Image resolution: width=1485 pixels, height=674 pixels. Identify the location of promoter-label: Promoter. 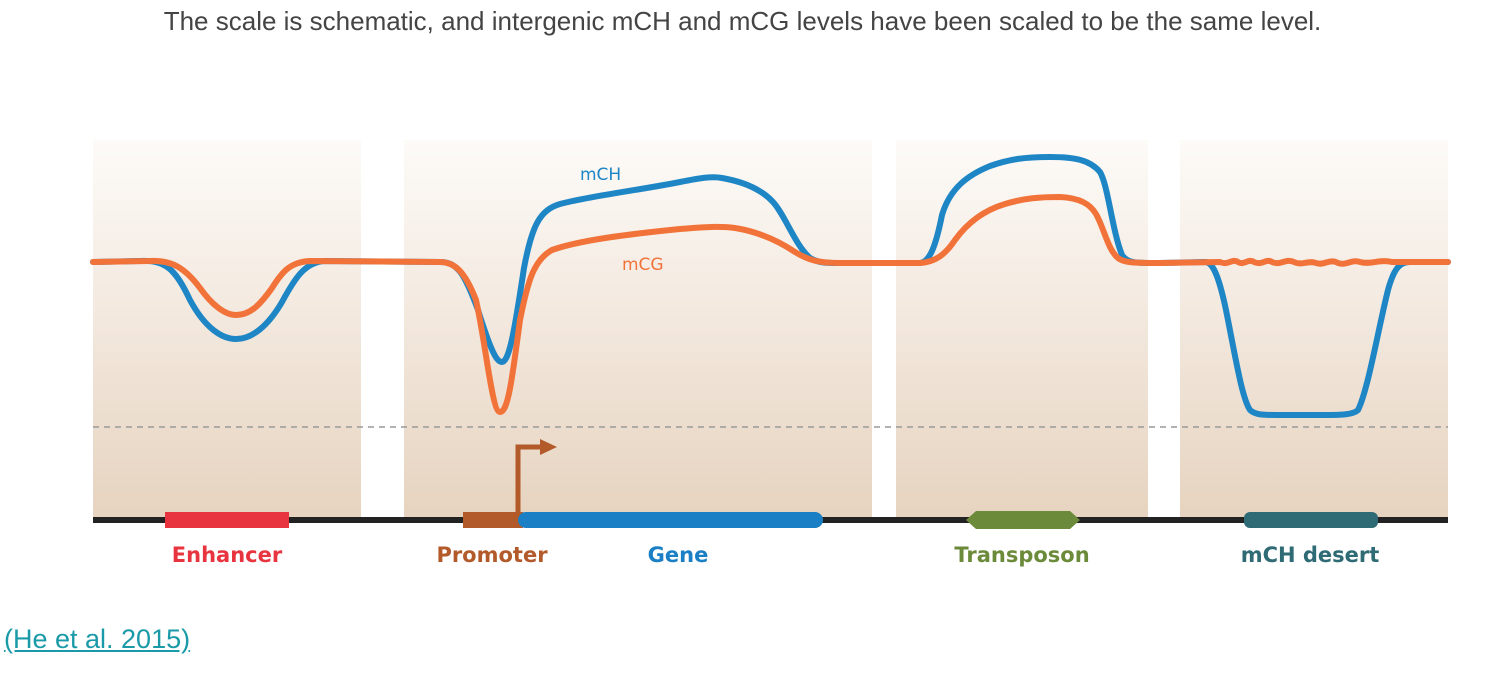
(492, 555).